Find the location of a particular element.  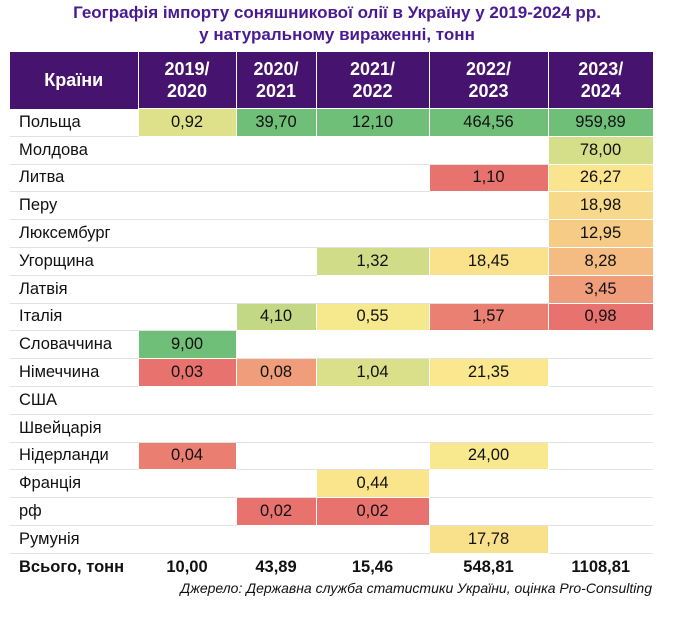

country-name: Литва is located at coordinates (74, 178).